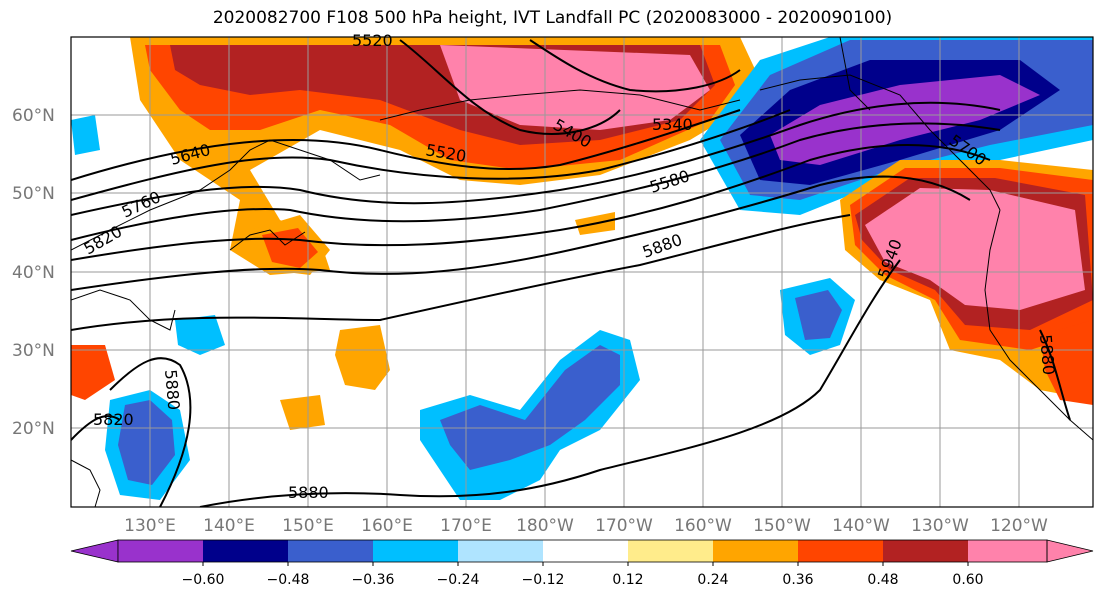 The image size is (1105, 601). Describe the element at coordinates (229, 526) in the screenshot. I see `lon-label: 140°E` at that location.